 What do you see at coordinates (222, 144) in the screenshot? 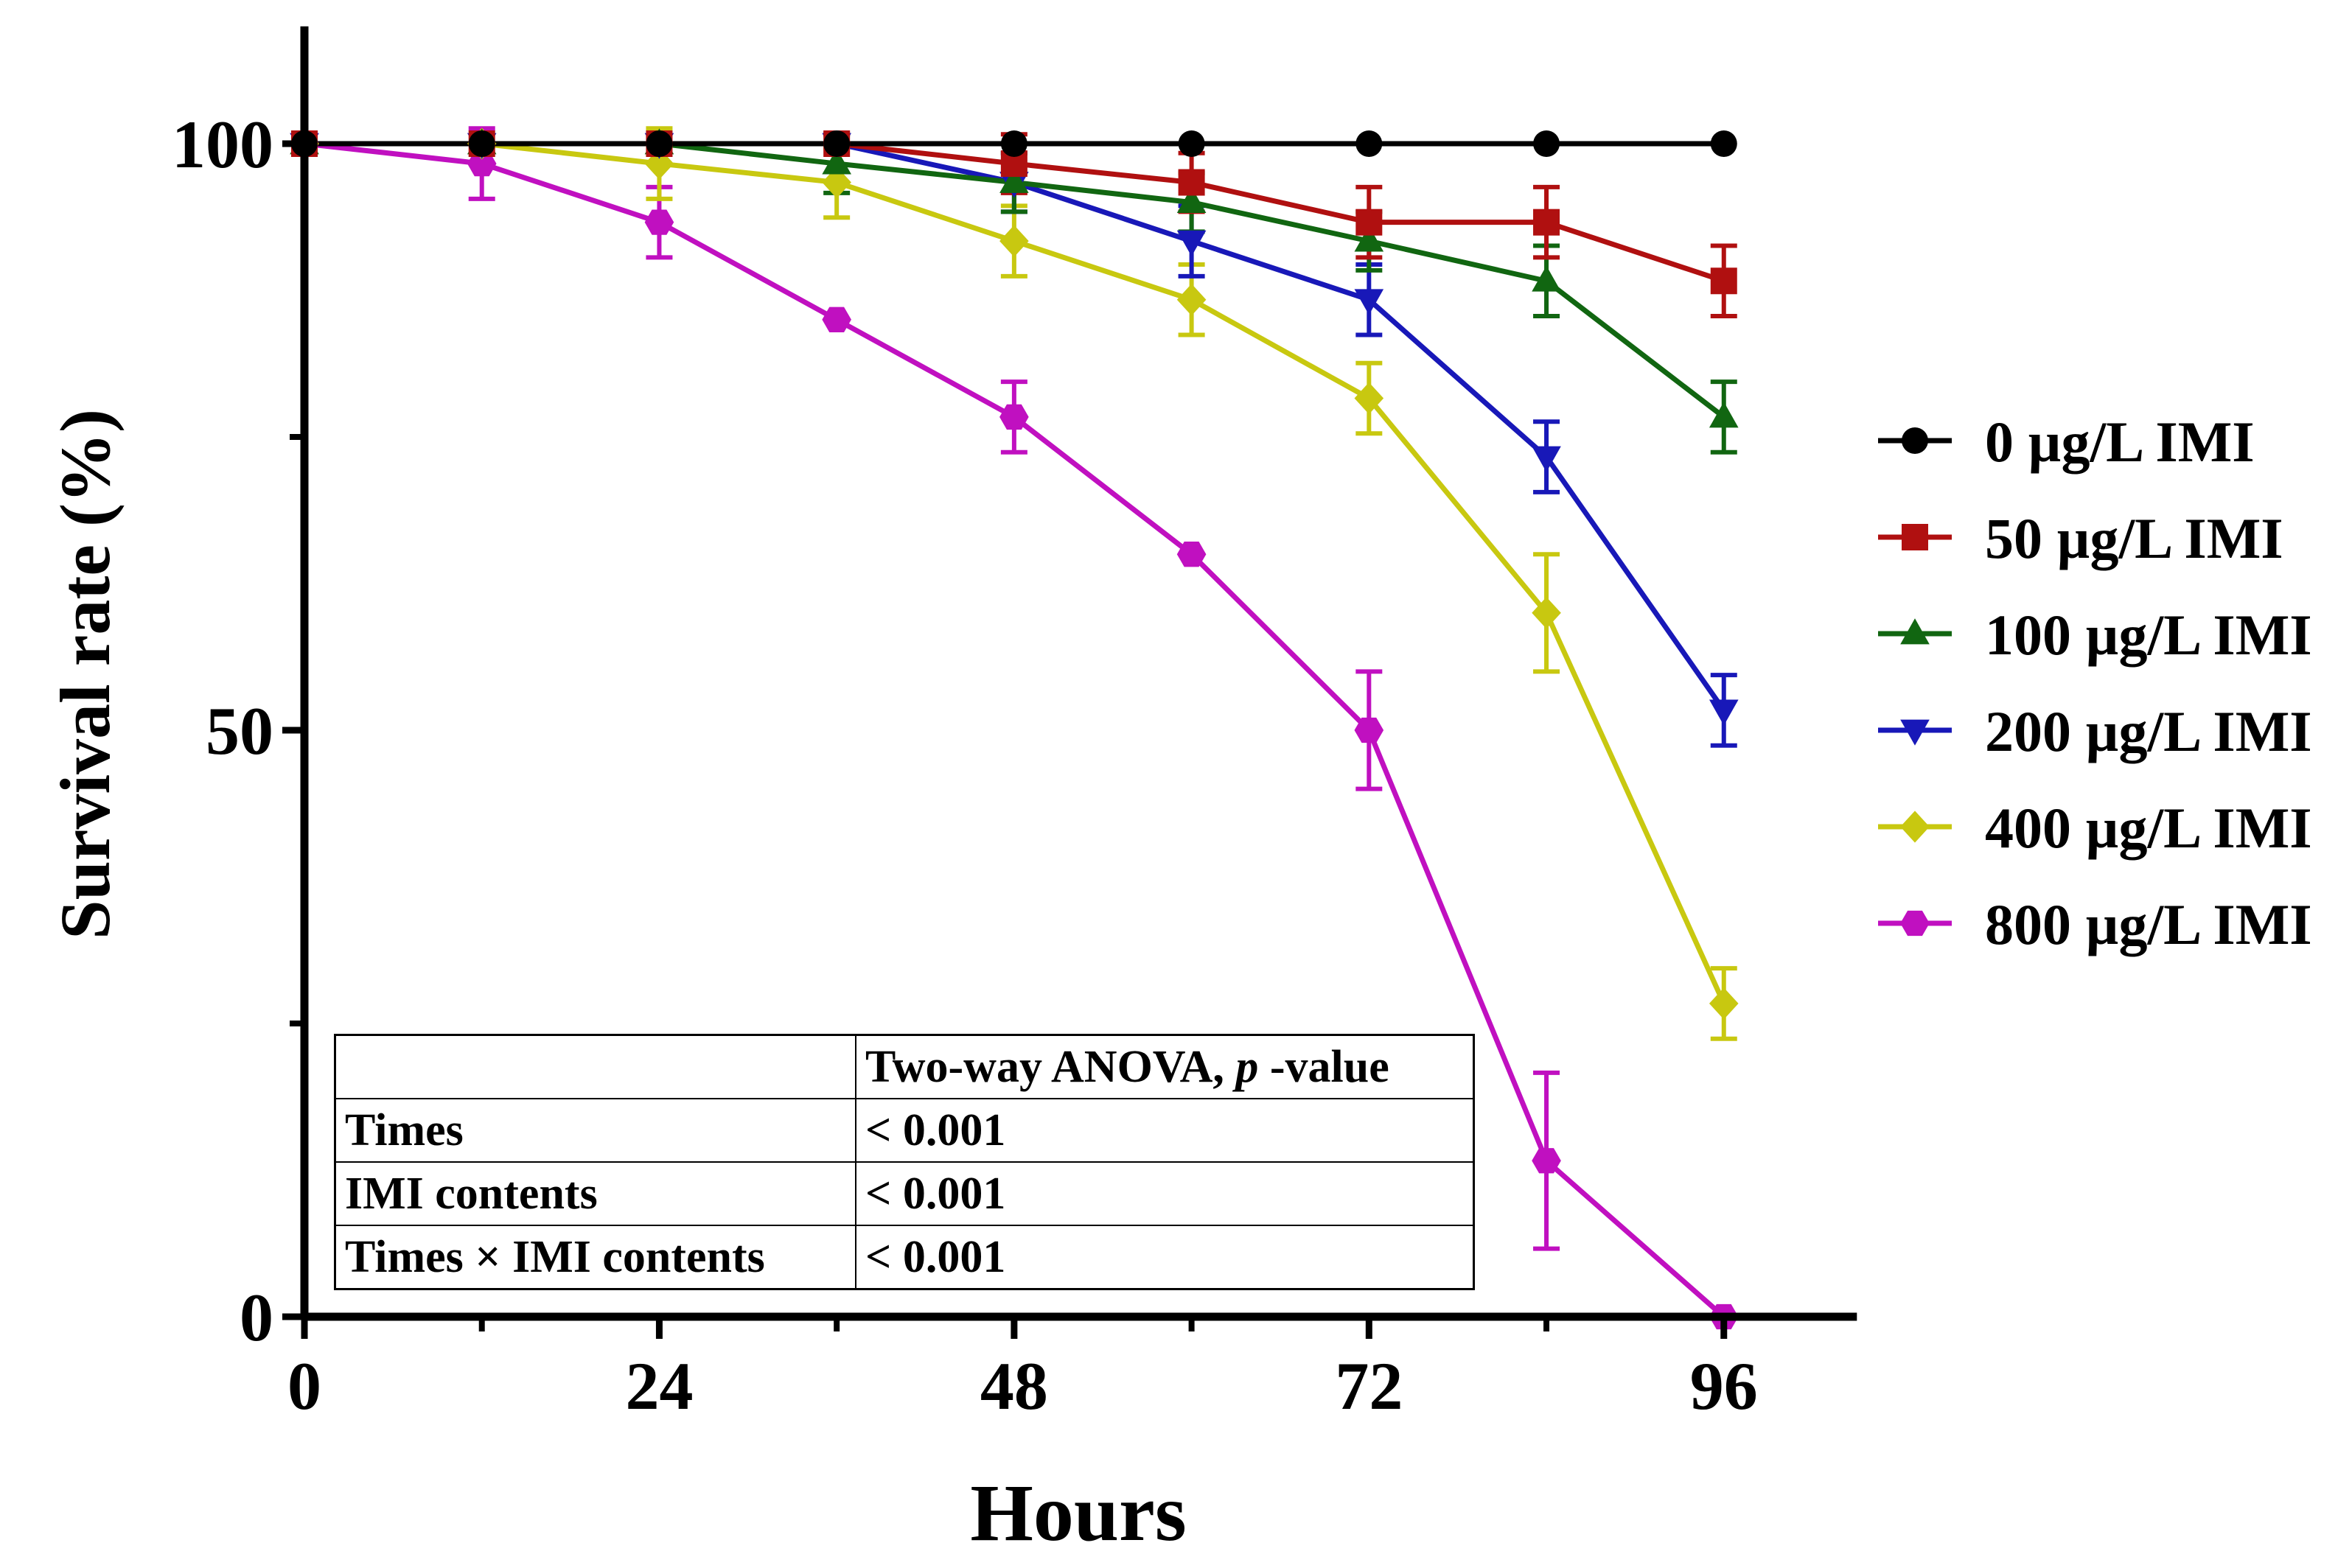
I see `y-tick-label: 100` at bounding box center [222, 144].